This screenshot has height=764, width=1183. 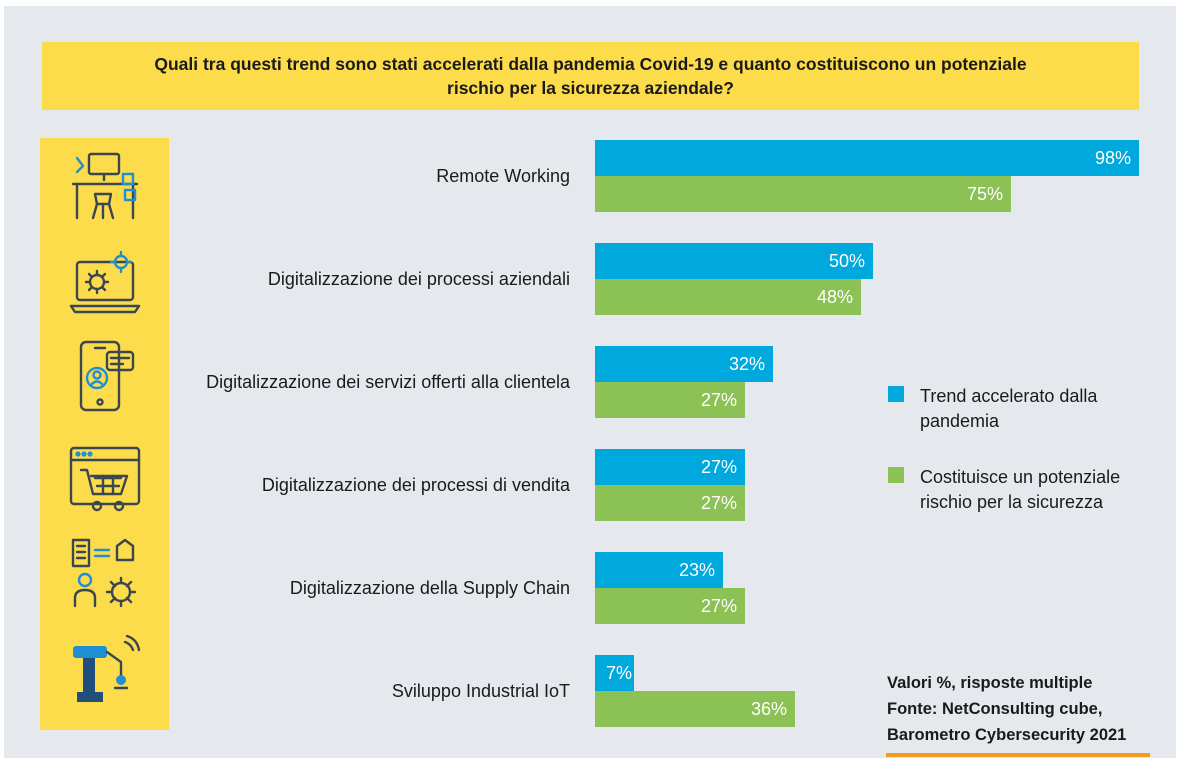 I want to click on bar-value-label: 48%, so click(x=834, y=297).